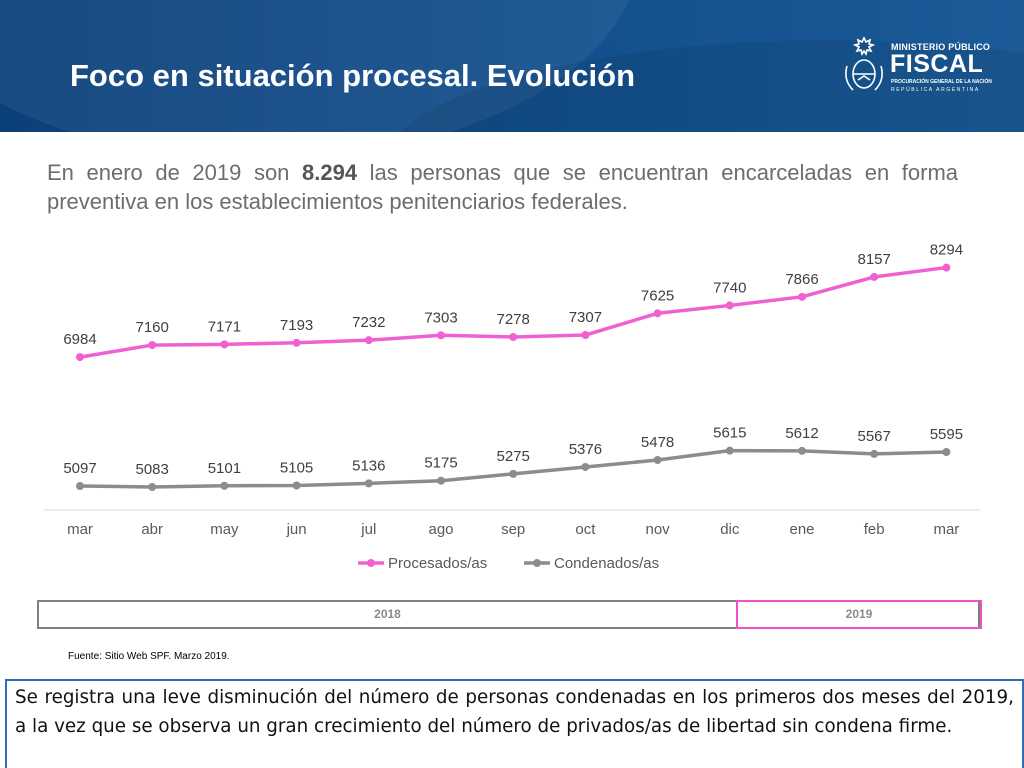  I want to click on x-tick-label: dic, so click(730, 529).